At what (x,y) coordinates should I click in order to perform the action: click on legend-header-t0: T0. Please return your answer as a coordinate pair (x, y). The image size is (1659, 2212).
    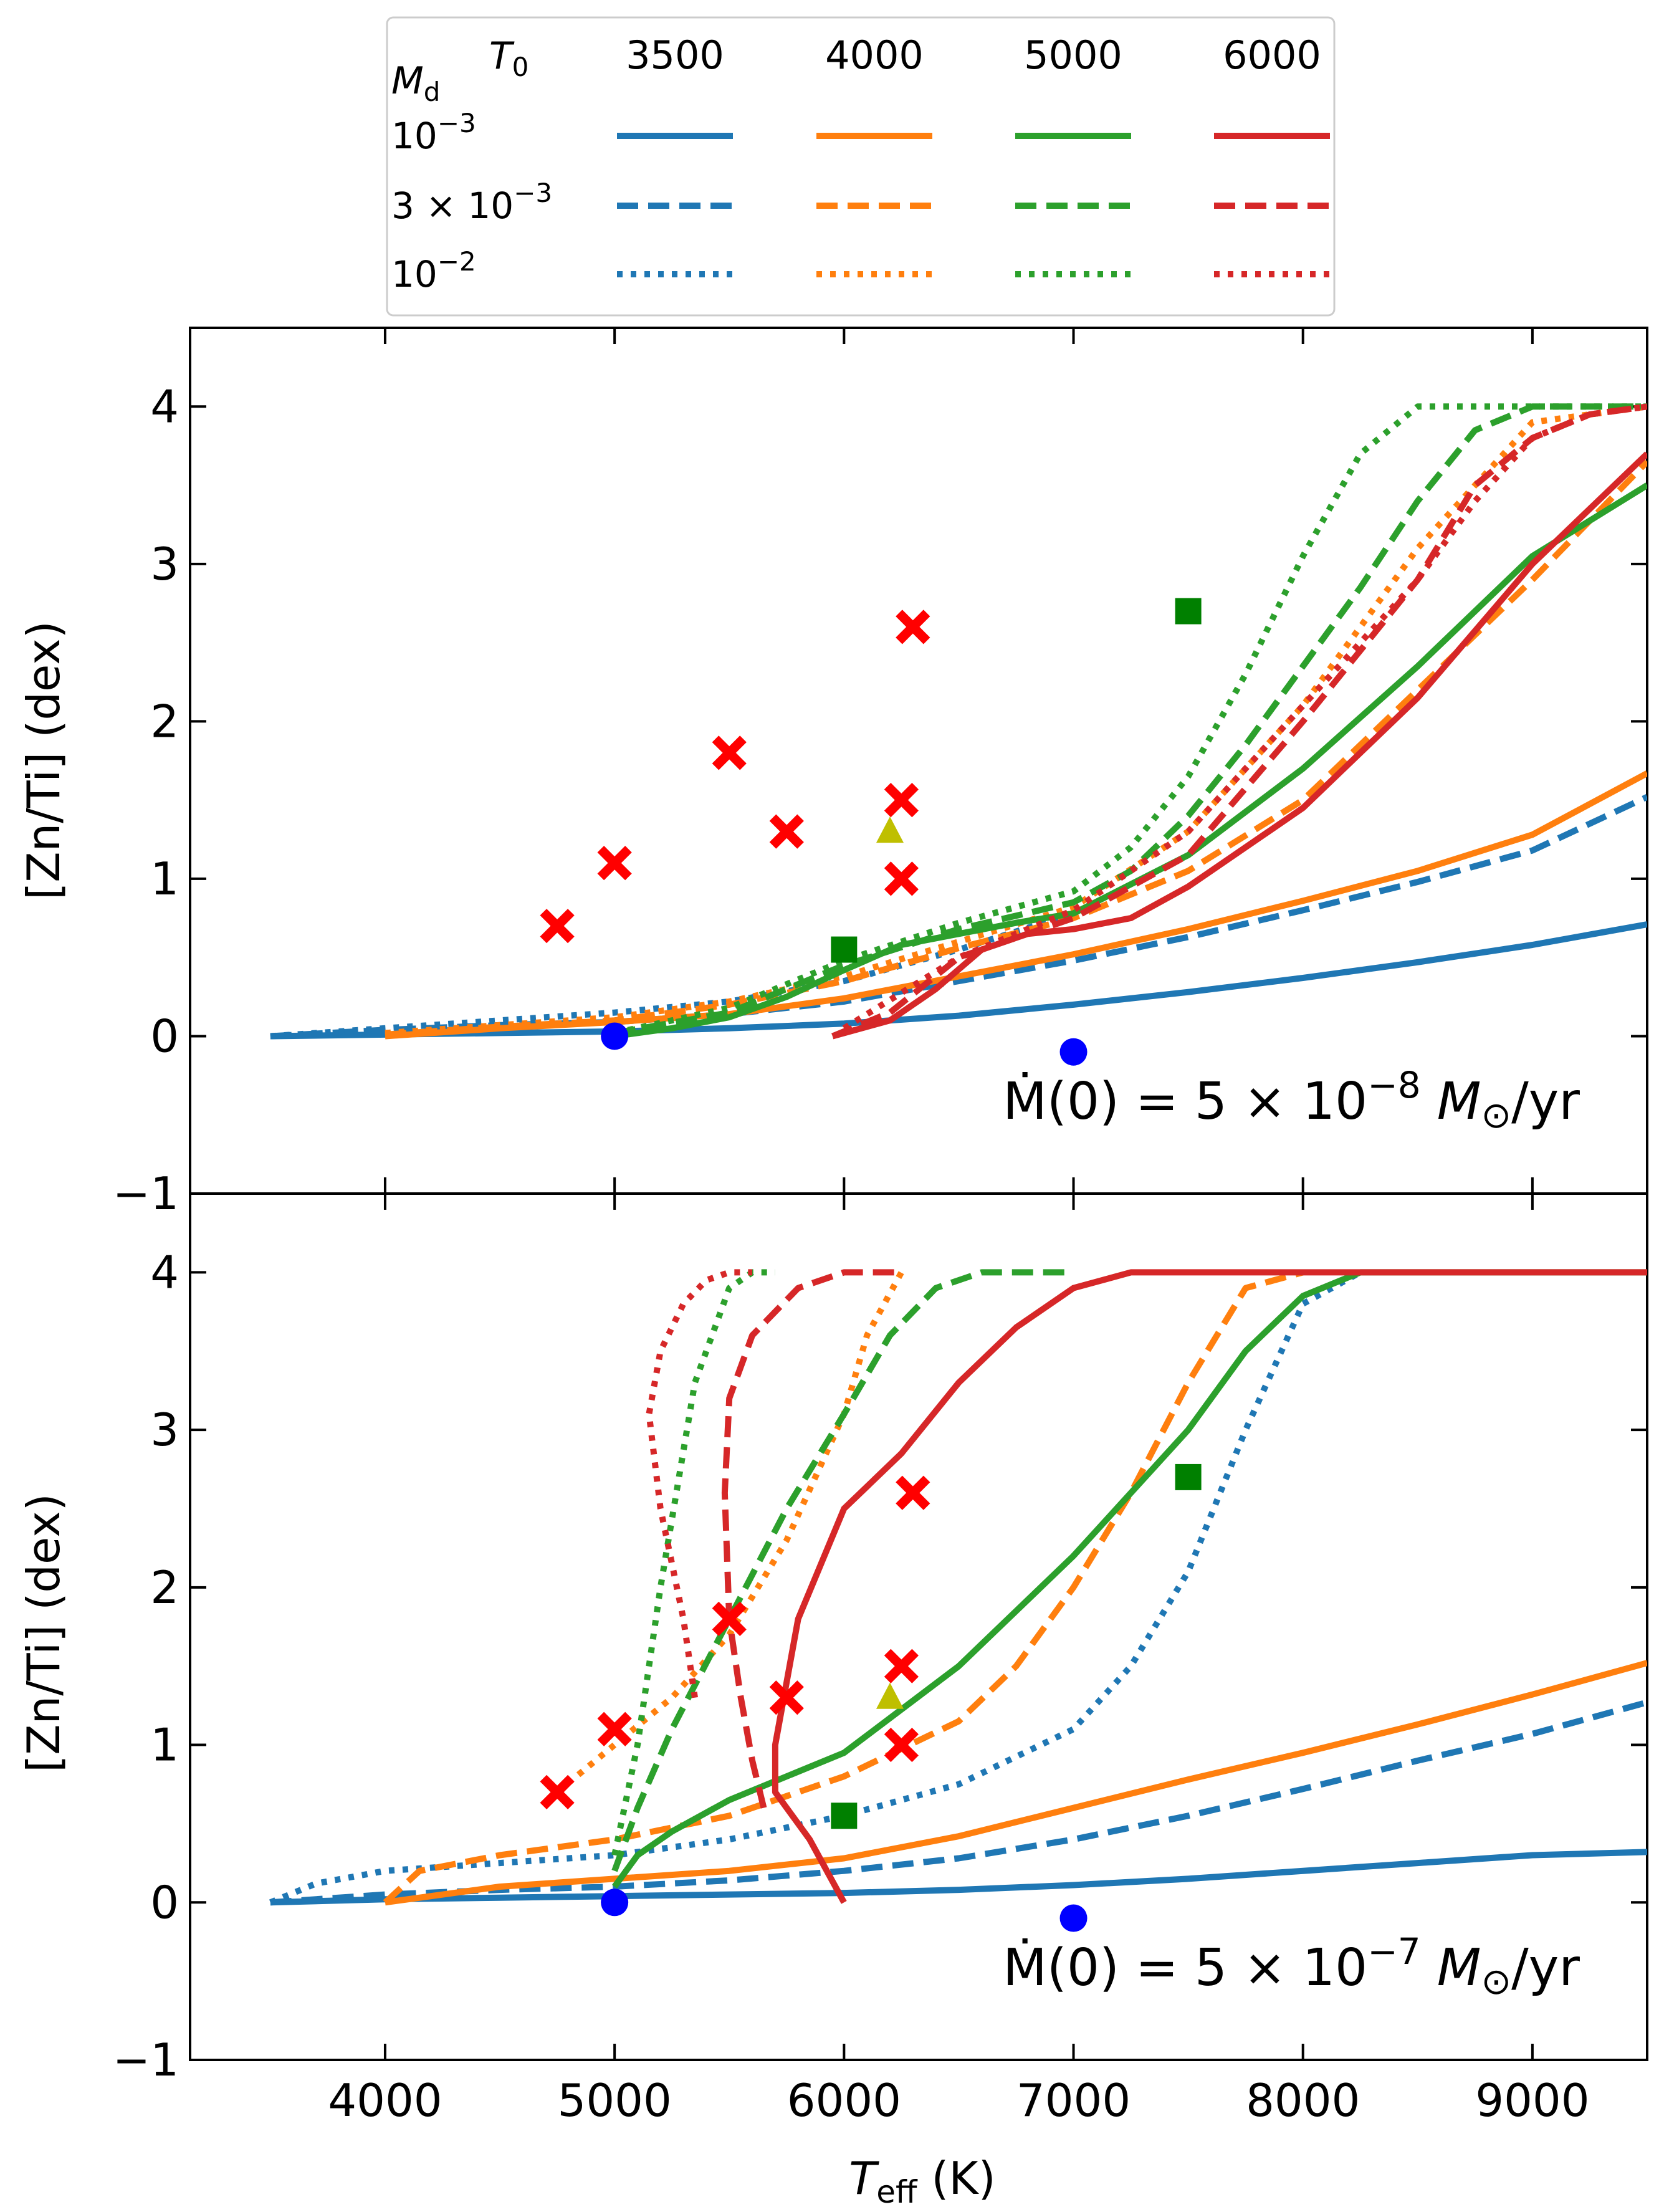
    Looking at the image, I should click on (508, 58).